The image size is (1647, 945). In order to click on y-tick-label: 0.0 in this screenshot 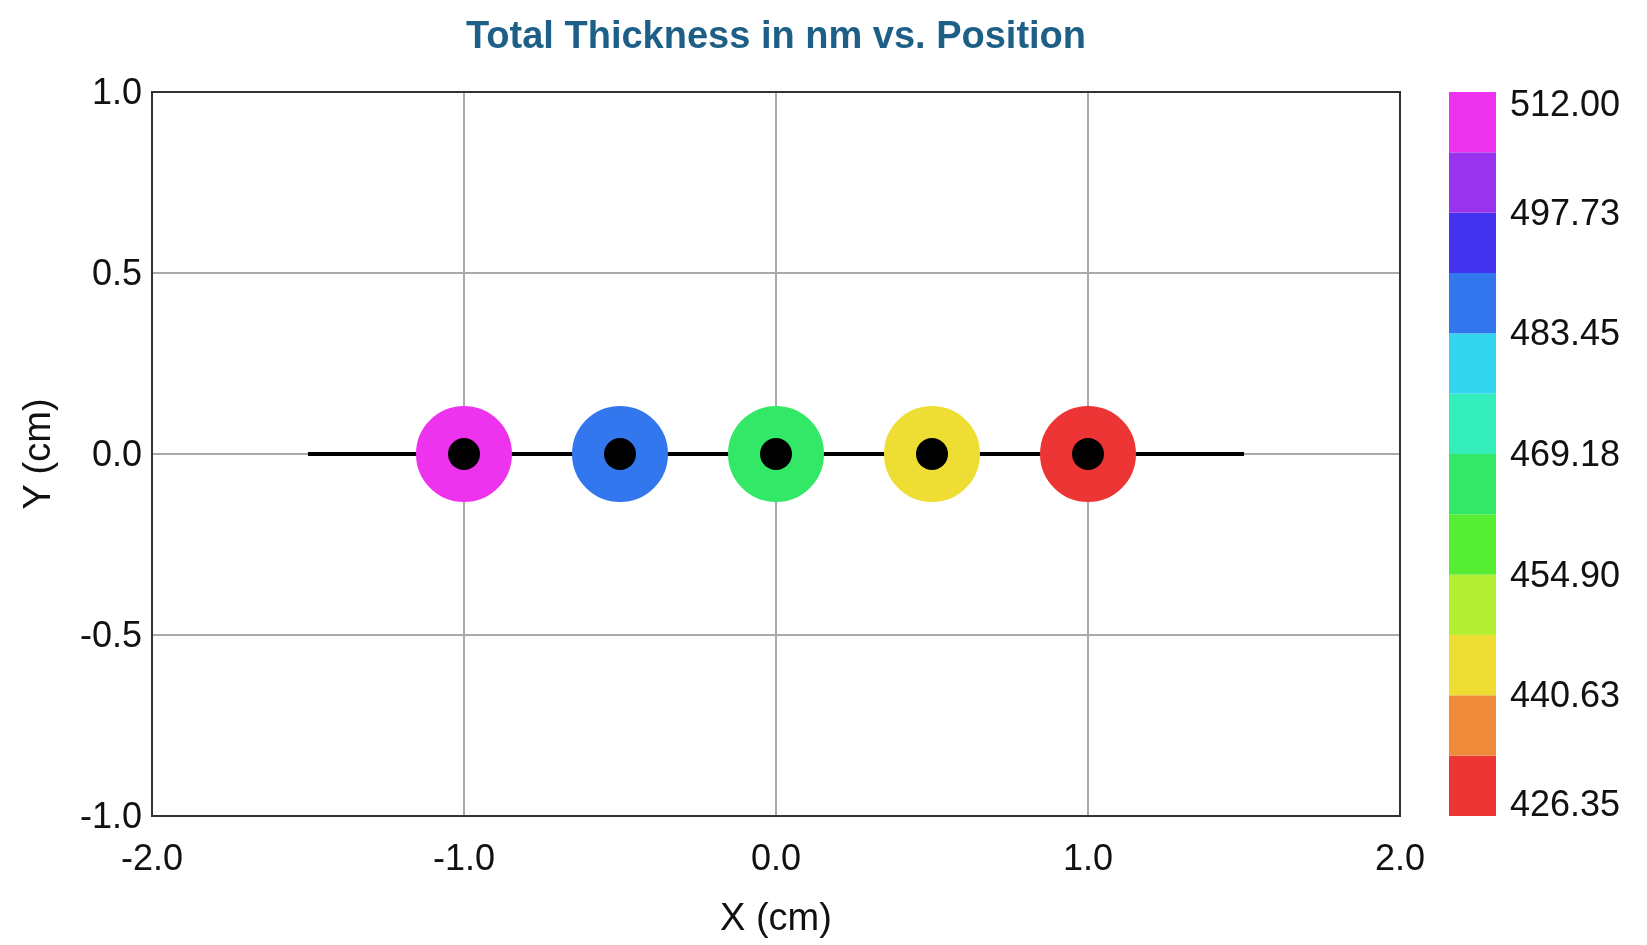, I will do `click(116, 453)`.